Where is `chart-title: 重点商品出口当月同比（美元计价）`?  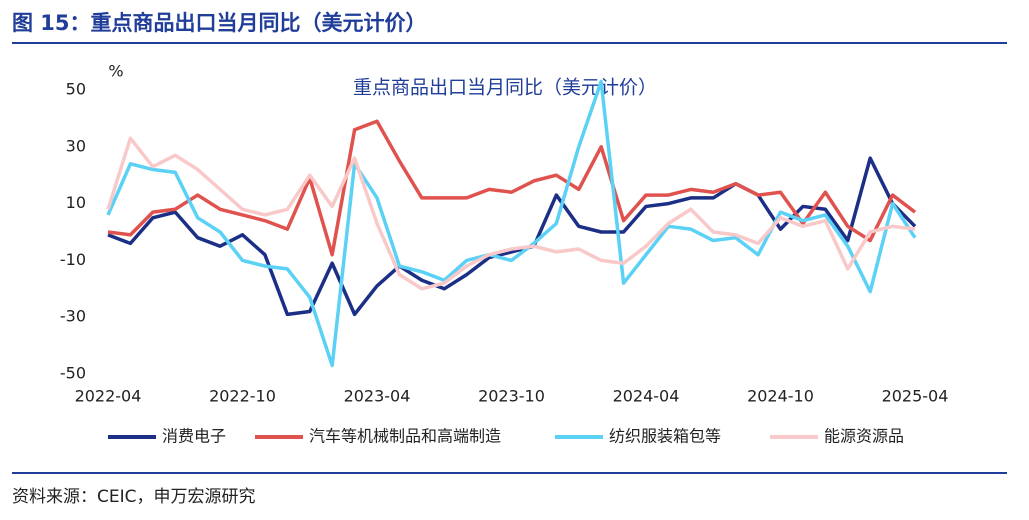
chart-title: 重点商品出口当月同比（美元计价） is located at coordinates (505, 88).